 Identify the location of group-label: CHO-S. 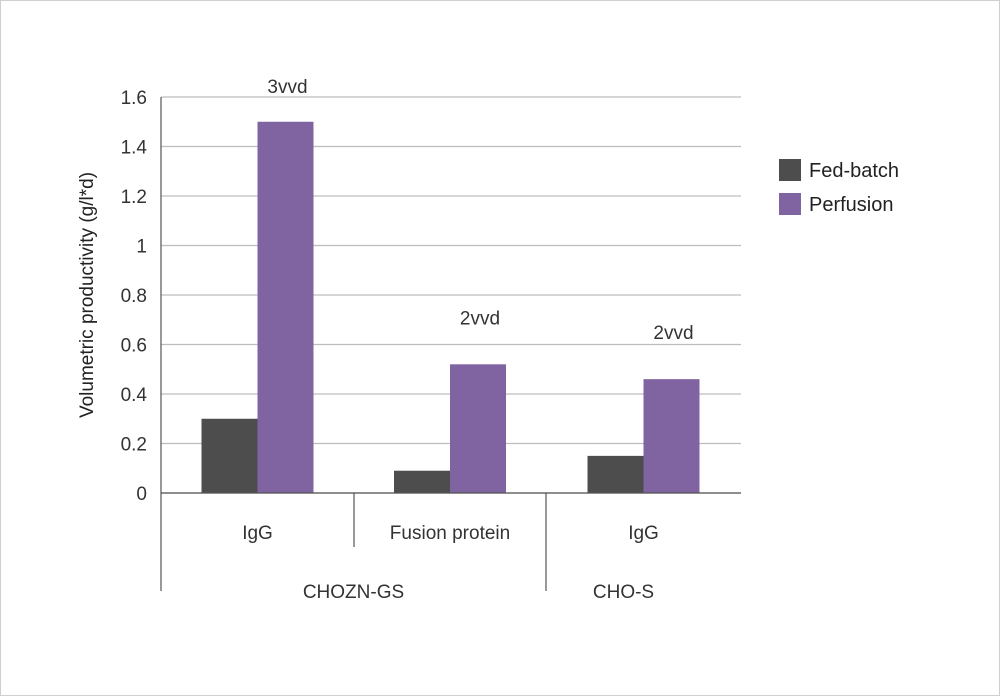
(623, 592).